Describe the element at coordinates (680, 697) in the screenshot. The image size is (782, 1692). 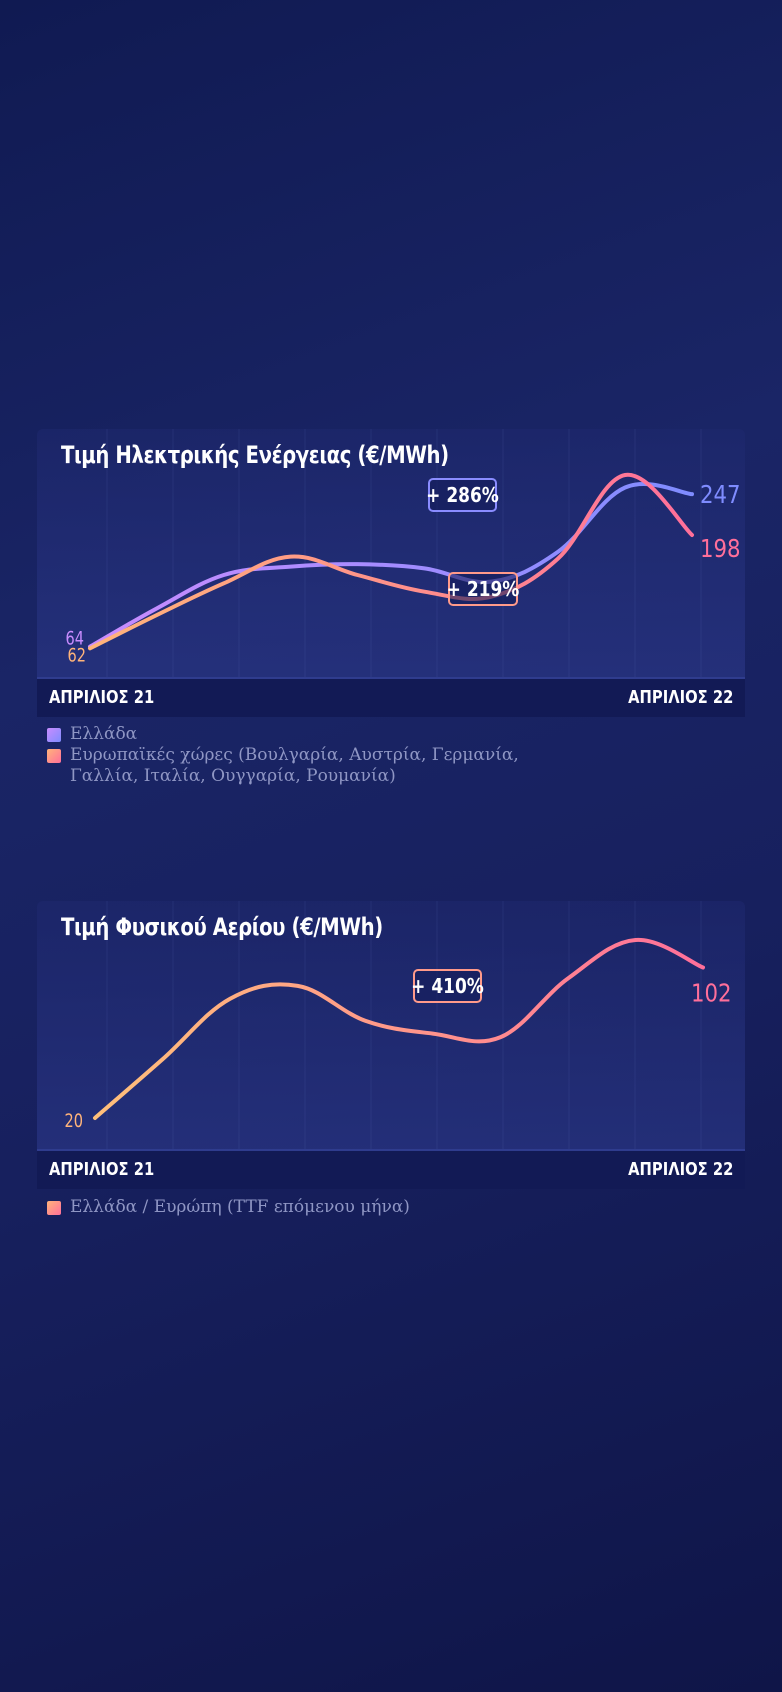
I see `electricity-x-end-label: ΑΠΡΙΛΙΟΣ 22` at that location.